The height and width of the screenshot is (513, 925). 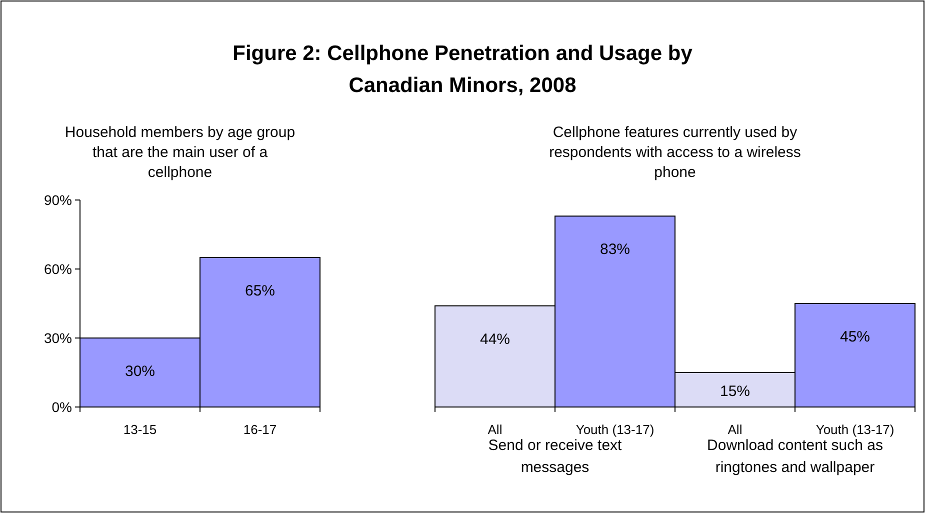 I want to click on data-label: 65%, so click(x=260, y=291).